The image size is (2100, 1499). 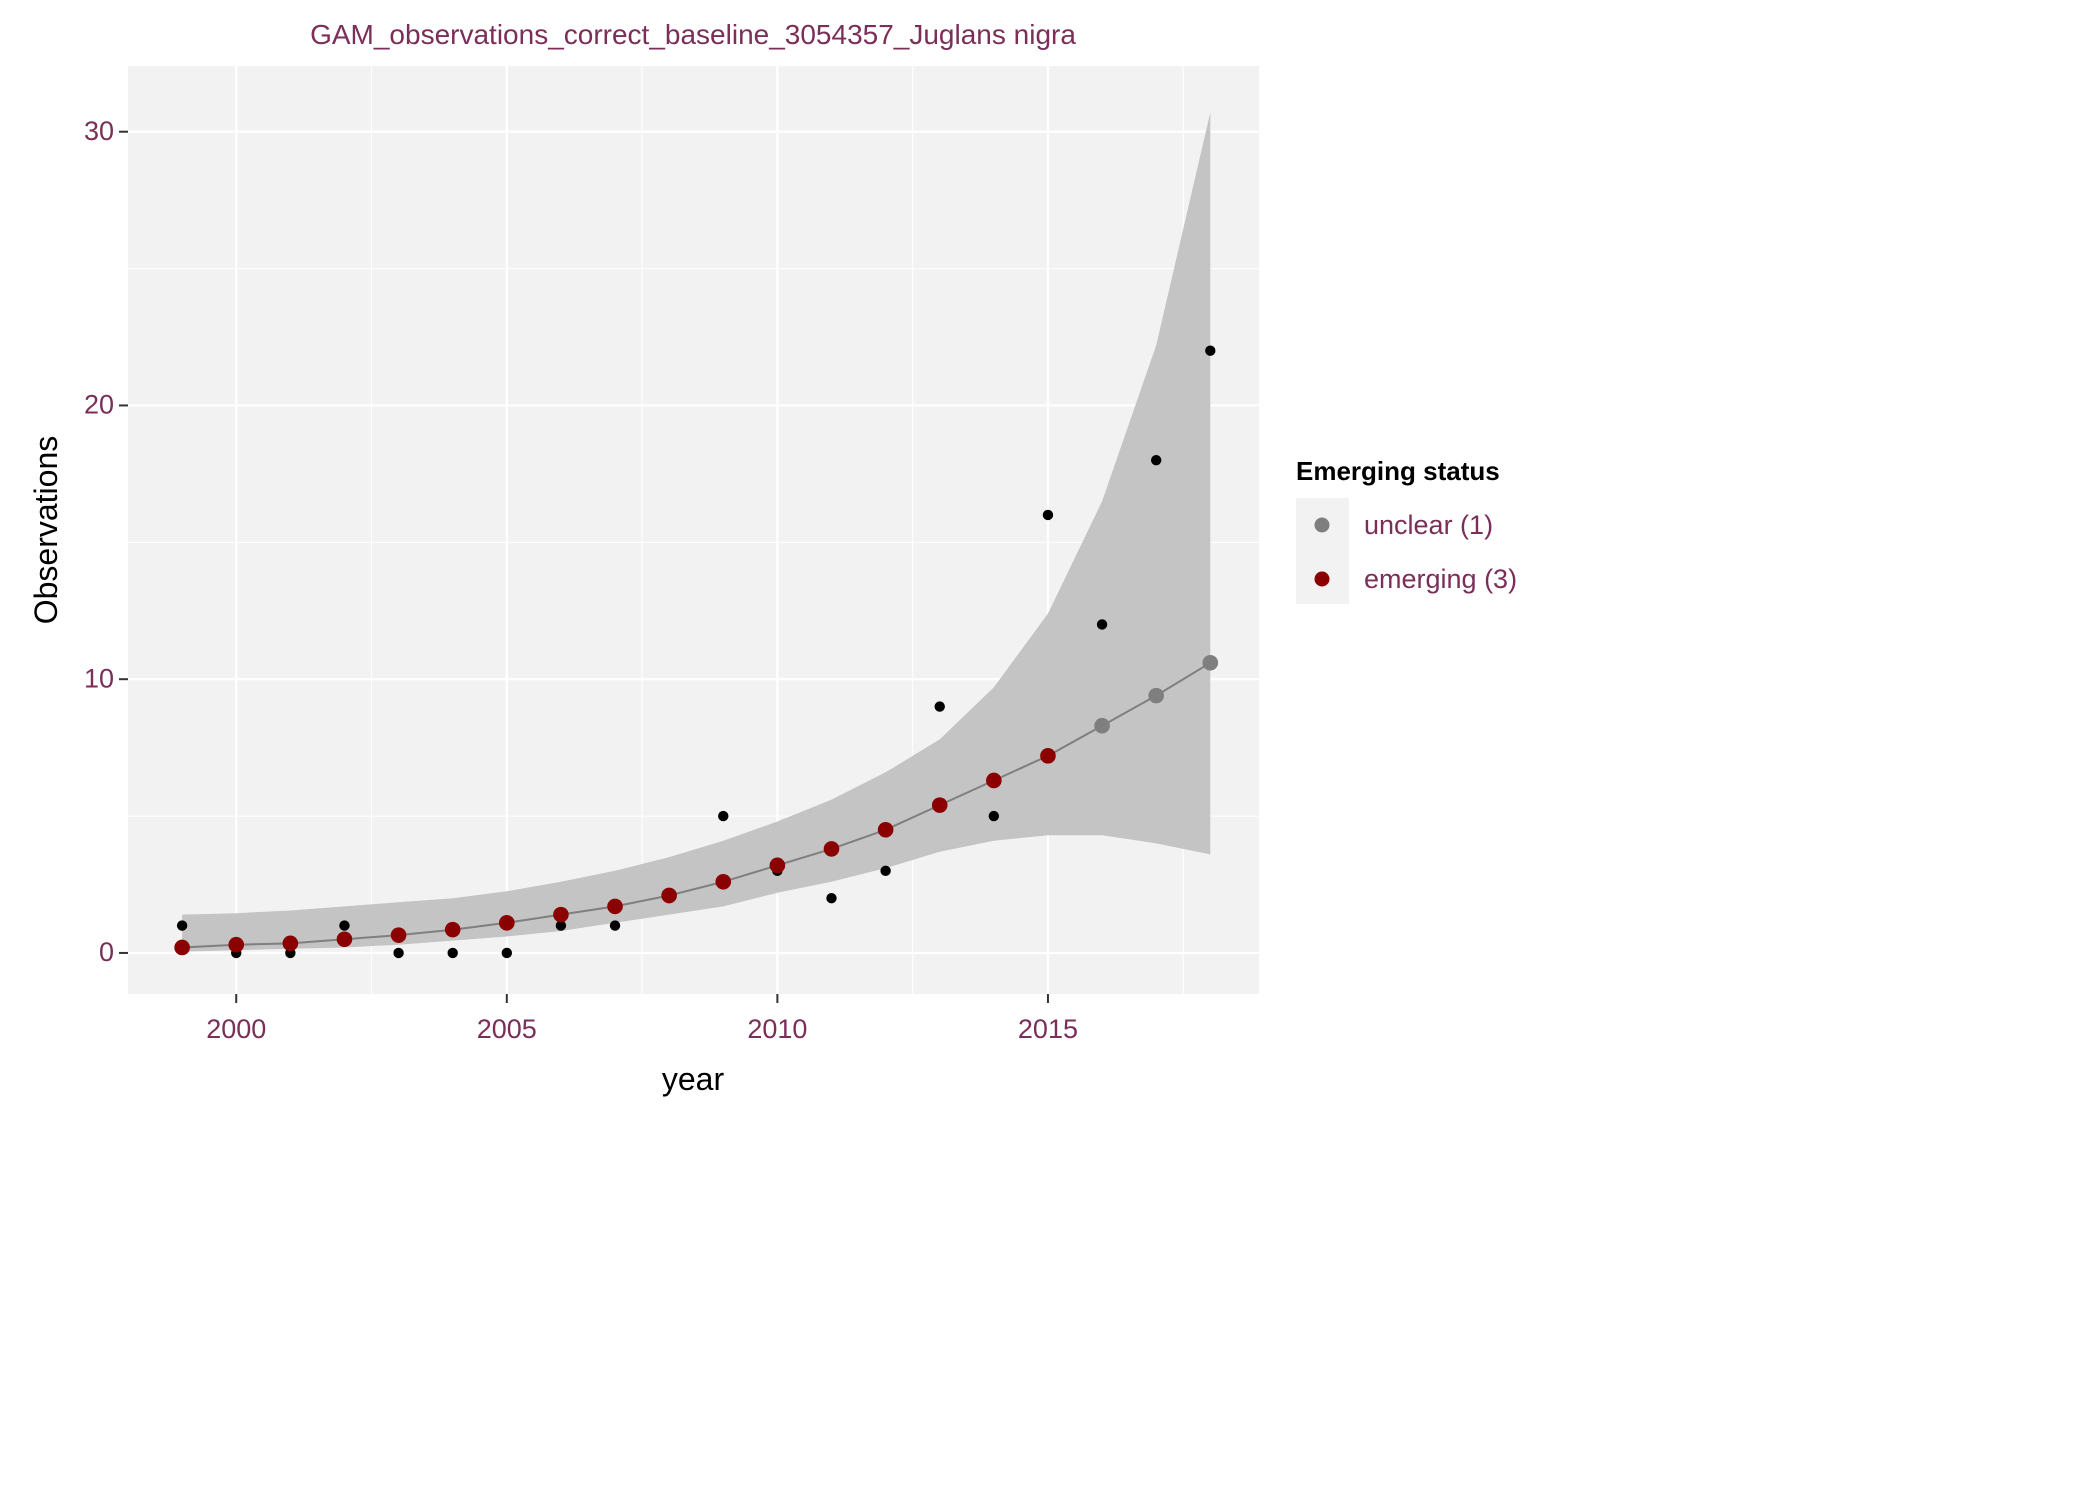 What do you see at coordinates (1398, 471) in the screenshot?
I see `legend-title: Emerging status` at bounding box center [1398, 471].